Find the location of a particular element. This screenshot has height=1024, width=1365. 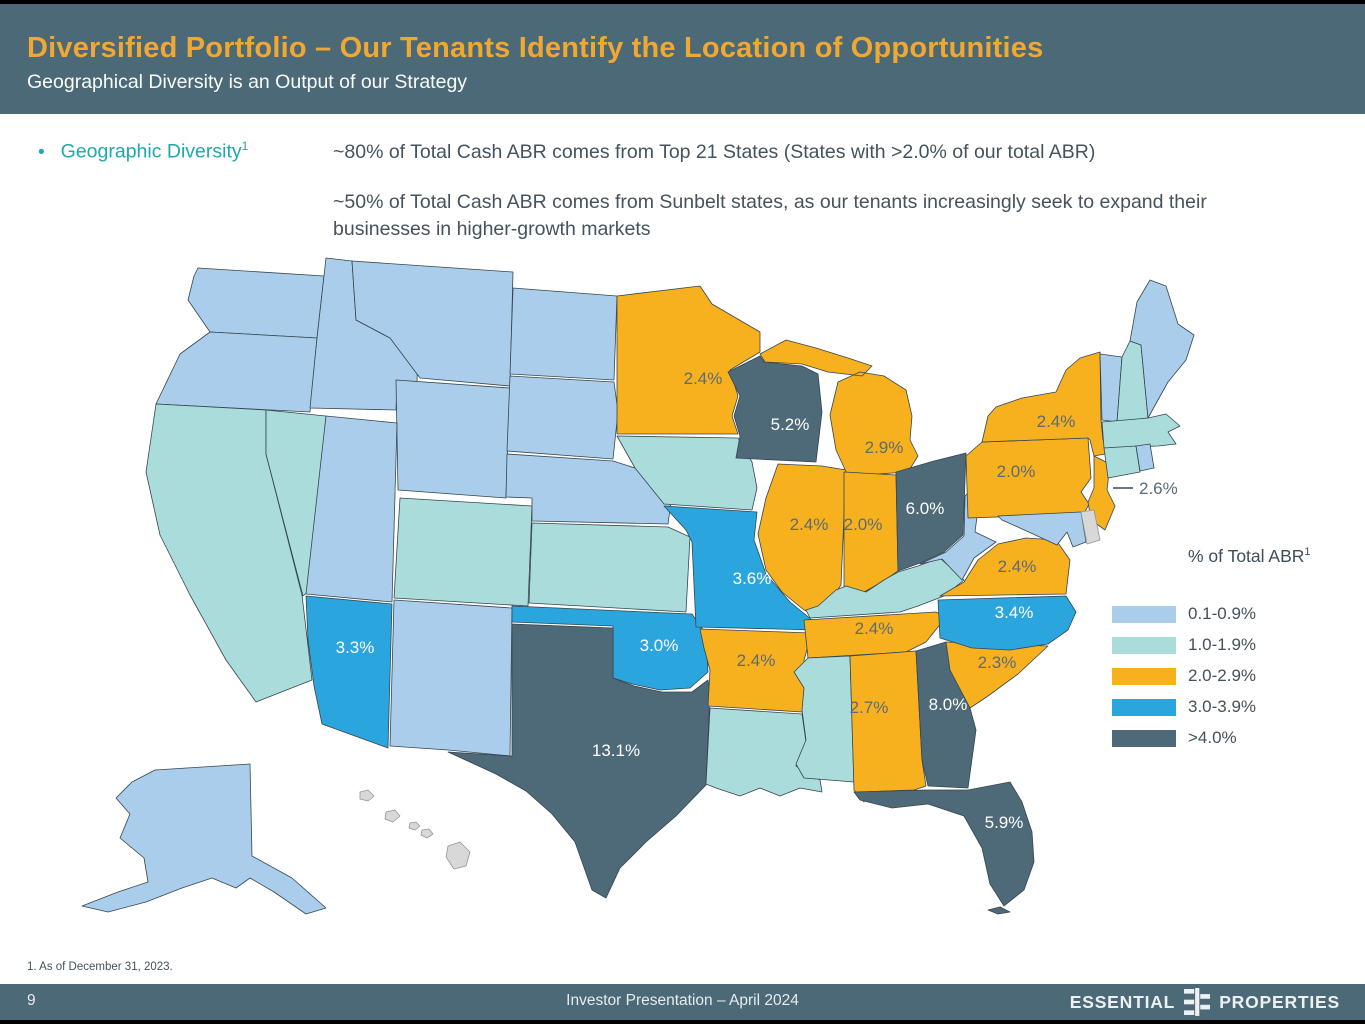

legend-row: 3.0-3.9% is located at coordinates (1237, 706).